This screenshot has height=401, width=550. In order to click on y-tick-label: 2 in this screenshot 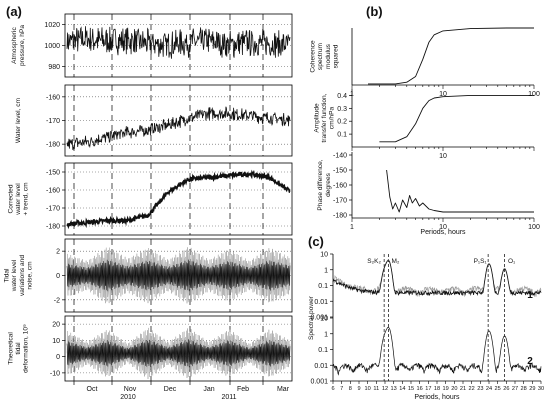, I will do `click(58, 252)`.